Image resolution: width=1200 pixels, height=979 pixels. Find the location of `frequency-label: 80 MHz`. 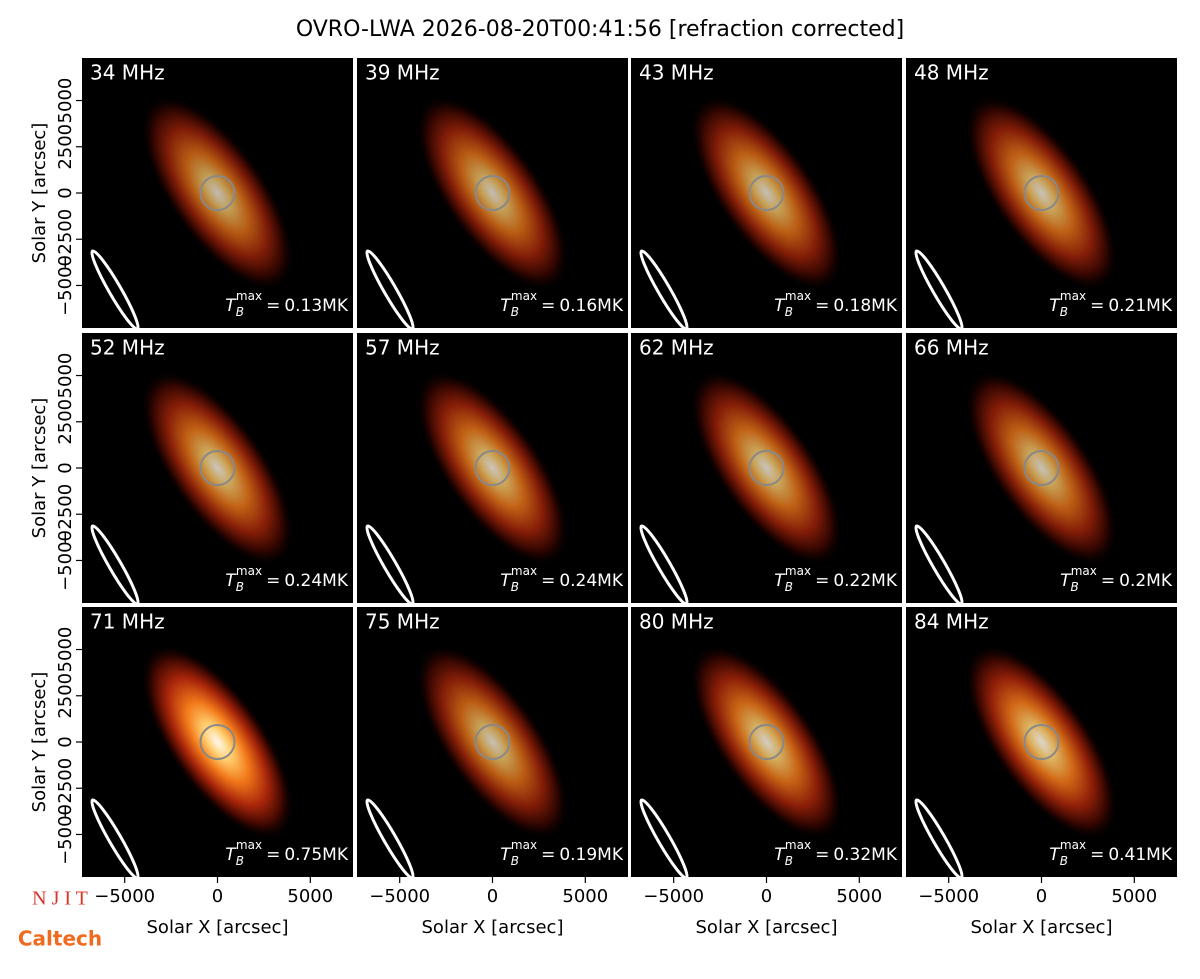

frequency-label: 80 MHz is located at coordinates (676, 622).